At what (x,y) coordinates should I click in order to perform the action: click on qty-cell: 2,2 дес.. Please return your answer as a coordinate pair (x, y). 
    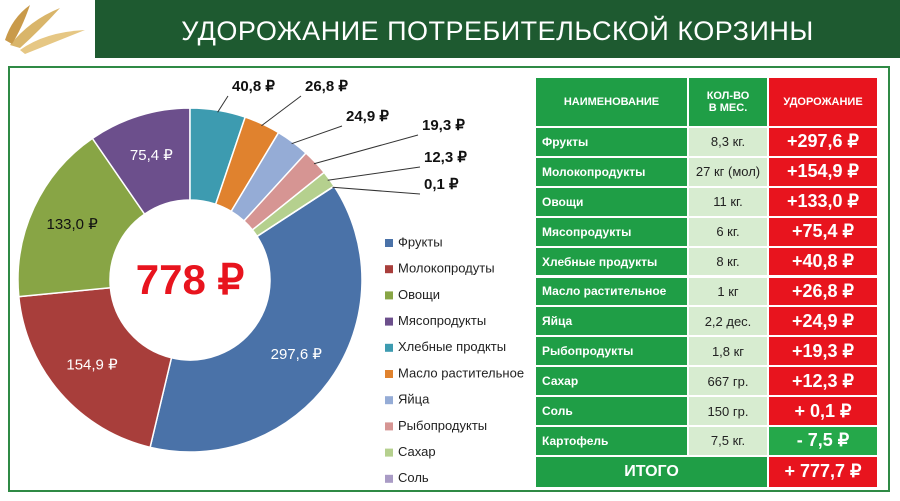
    Looking at the image, I should click on (728, 321).